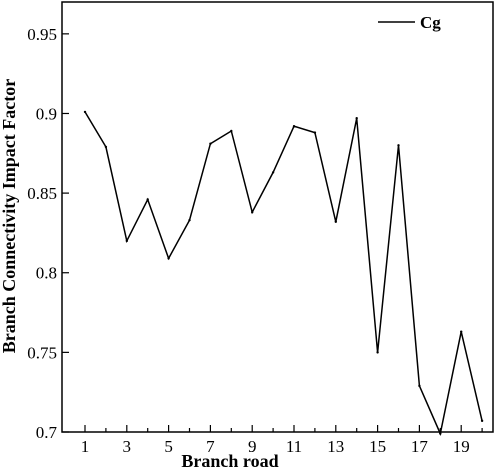 The width and height of the screenshot is (498, 470). What do you see at coordinates (168, 446) in the screenshot?
I see `x-tick-label: 5` at bounding box center [168, 446].